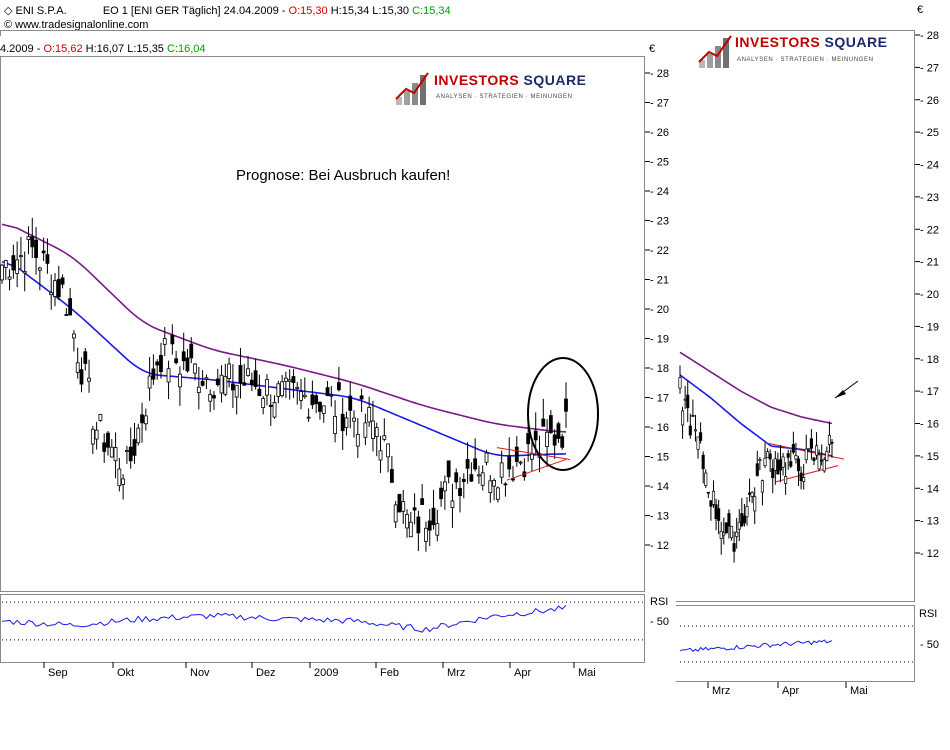 Image resolution: width=950 pixels, height=750 pixels. Describe the element at coordinates (846, 389) in the screenshot. I see `breakout-arrow` at that location.